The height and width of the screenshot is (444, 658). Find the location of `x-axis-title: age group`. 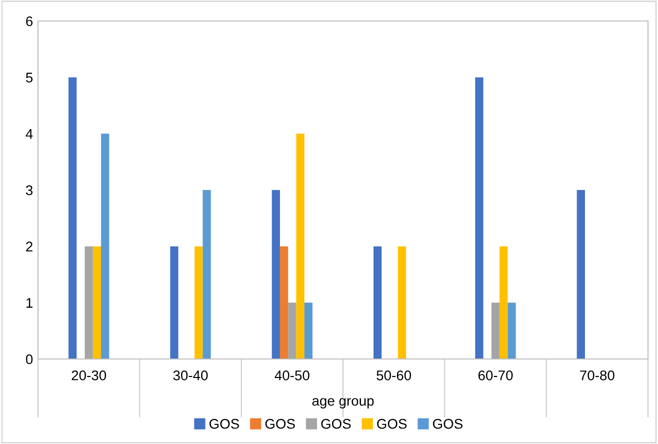

x-axis-title: age group is located at coordinates (343, 403).